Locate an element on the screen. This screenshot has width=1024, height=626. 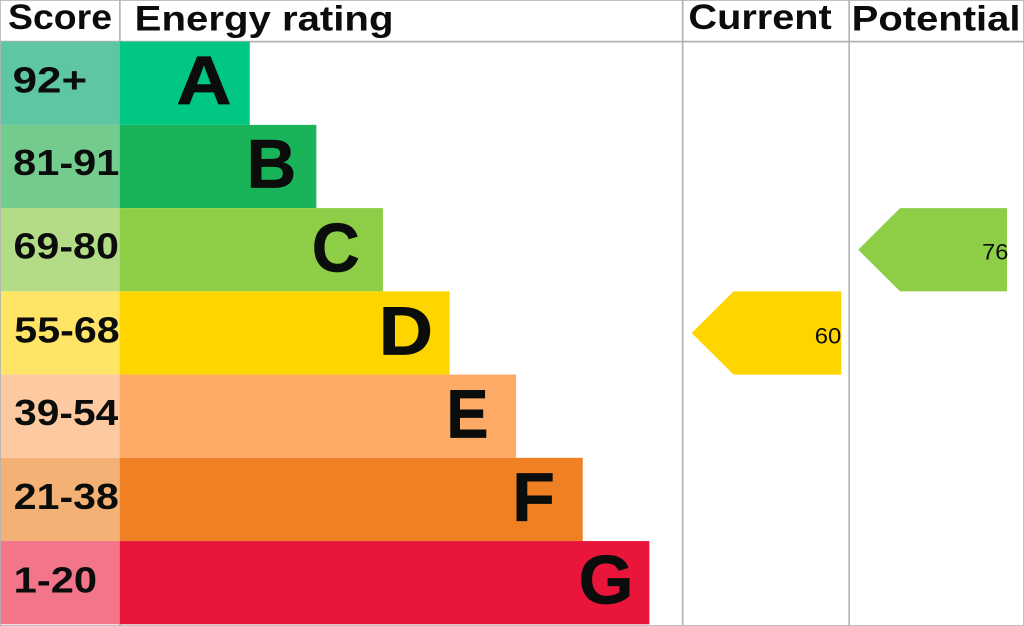
svg-text: 76 is located at coordinates (995, 251).